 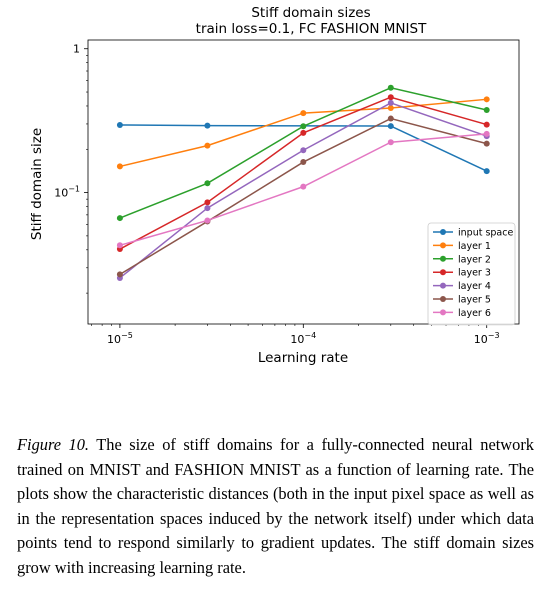 I want to click on chart-title: Stiff domain sizes, so click(x=310, y=13).